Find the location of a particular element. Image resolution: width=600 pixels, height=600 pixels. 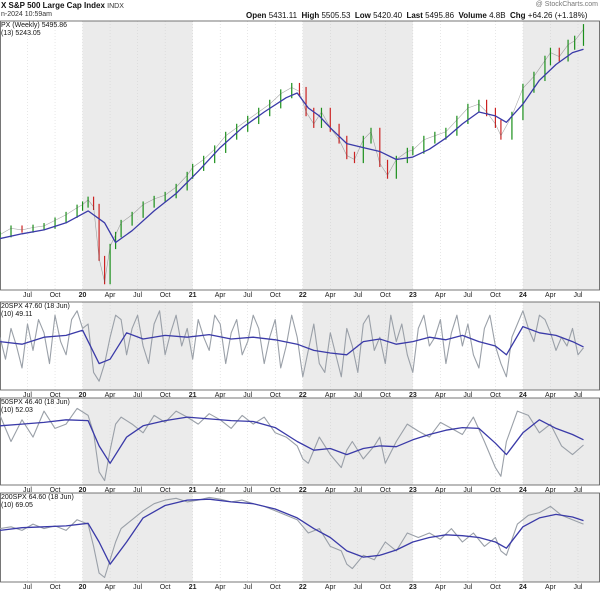

chart-header: X S&P 500 Large Cap Index INDX is located at coordinates (62, 6).